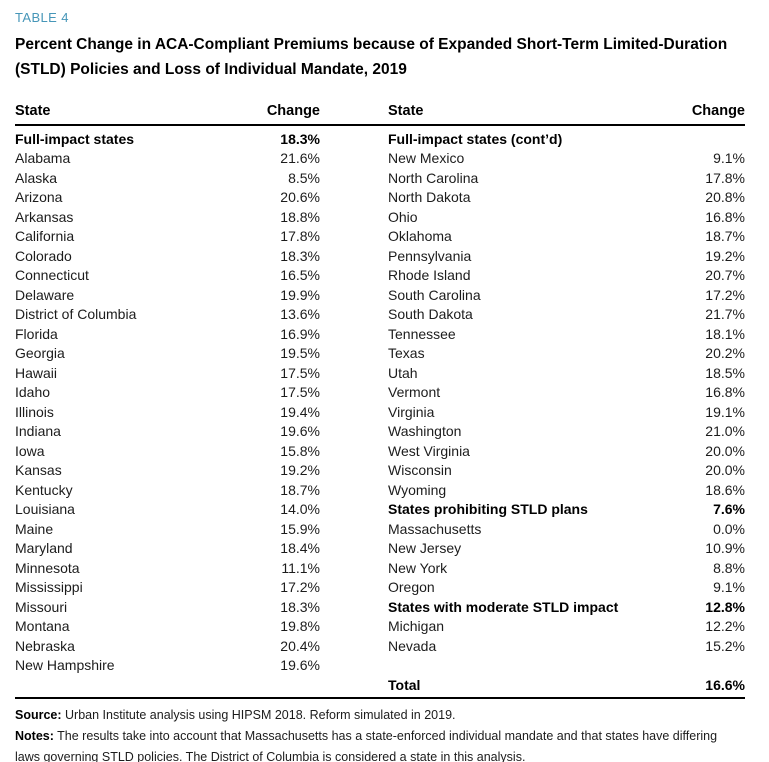  What do you see at coordinates (300, 353) in the screenshot?
I see `change-cell: 19.5%` at bounding box center [300, 353].